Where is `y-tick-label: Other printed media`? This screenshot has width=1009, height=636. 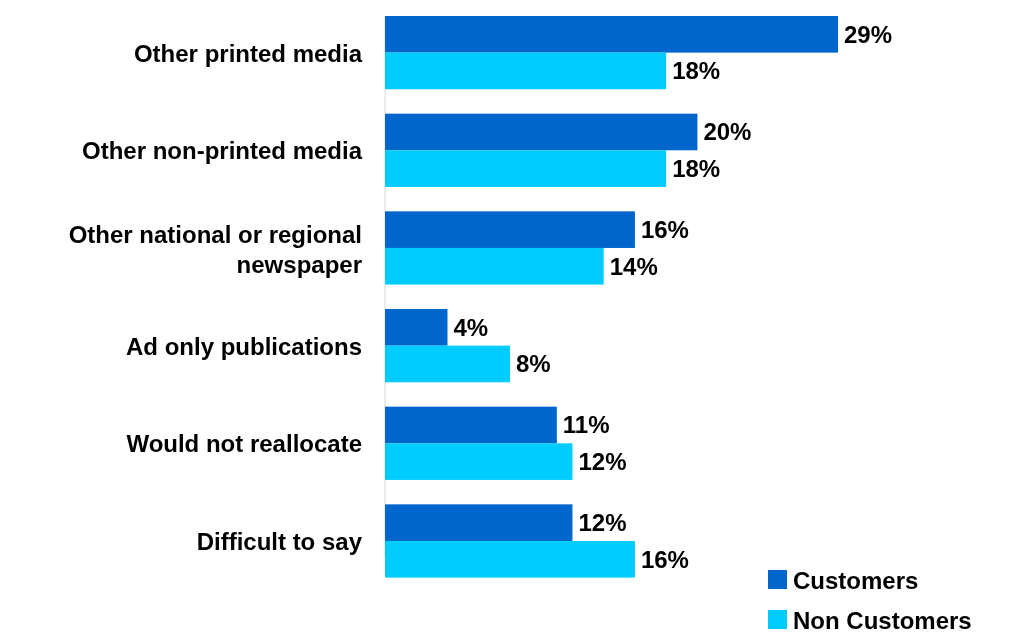
y-tick-label: Other printed media is located at coordinates (248, 53).